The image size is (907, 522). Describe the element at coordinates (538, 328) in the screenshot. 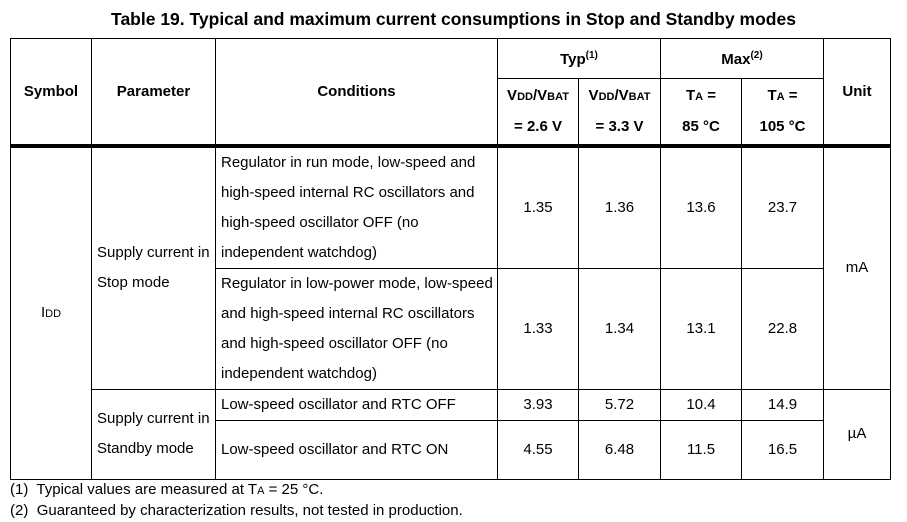

I see `value-cell: 1.33` at that location.